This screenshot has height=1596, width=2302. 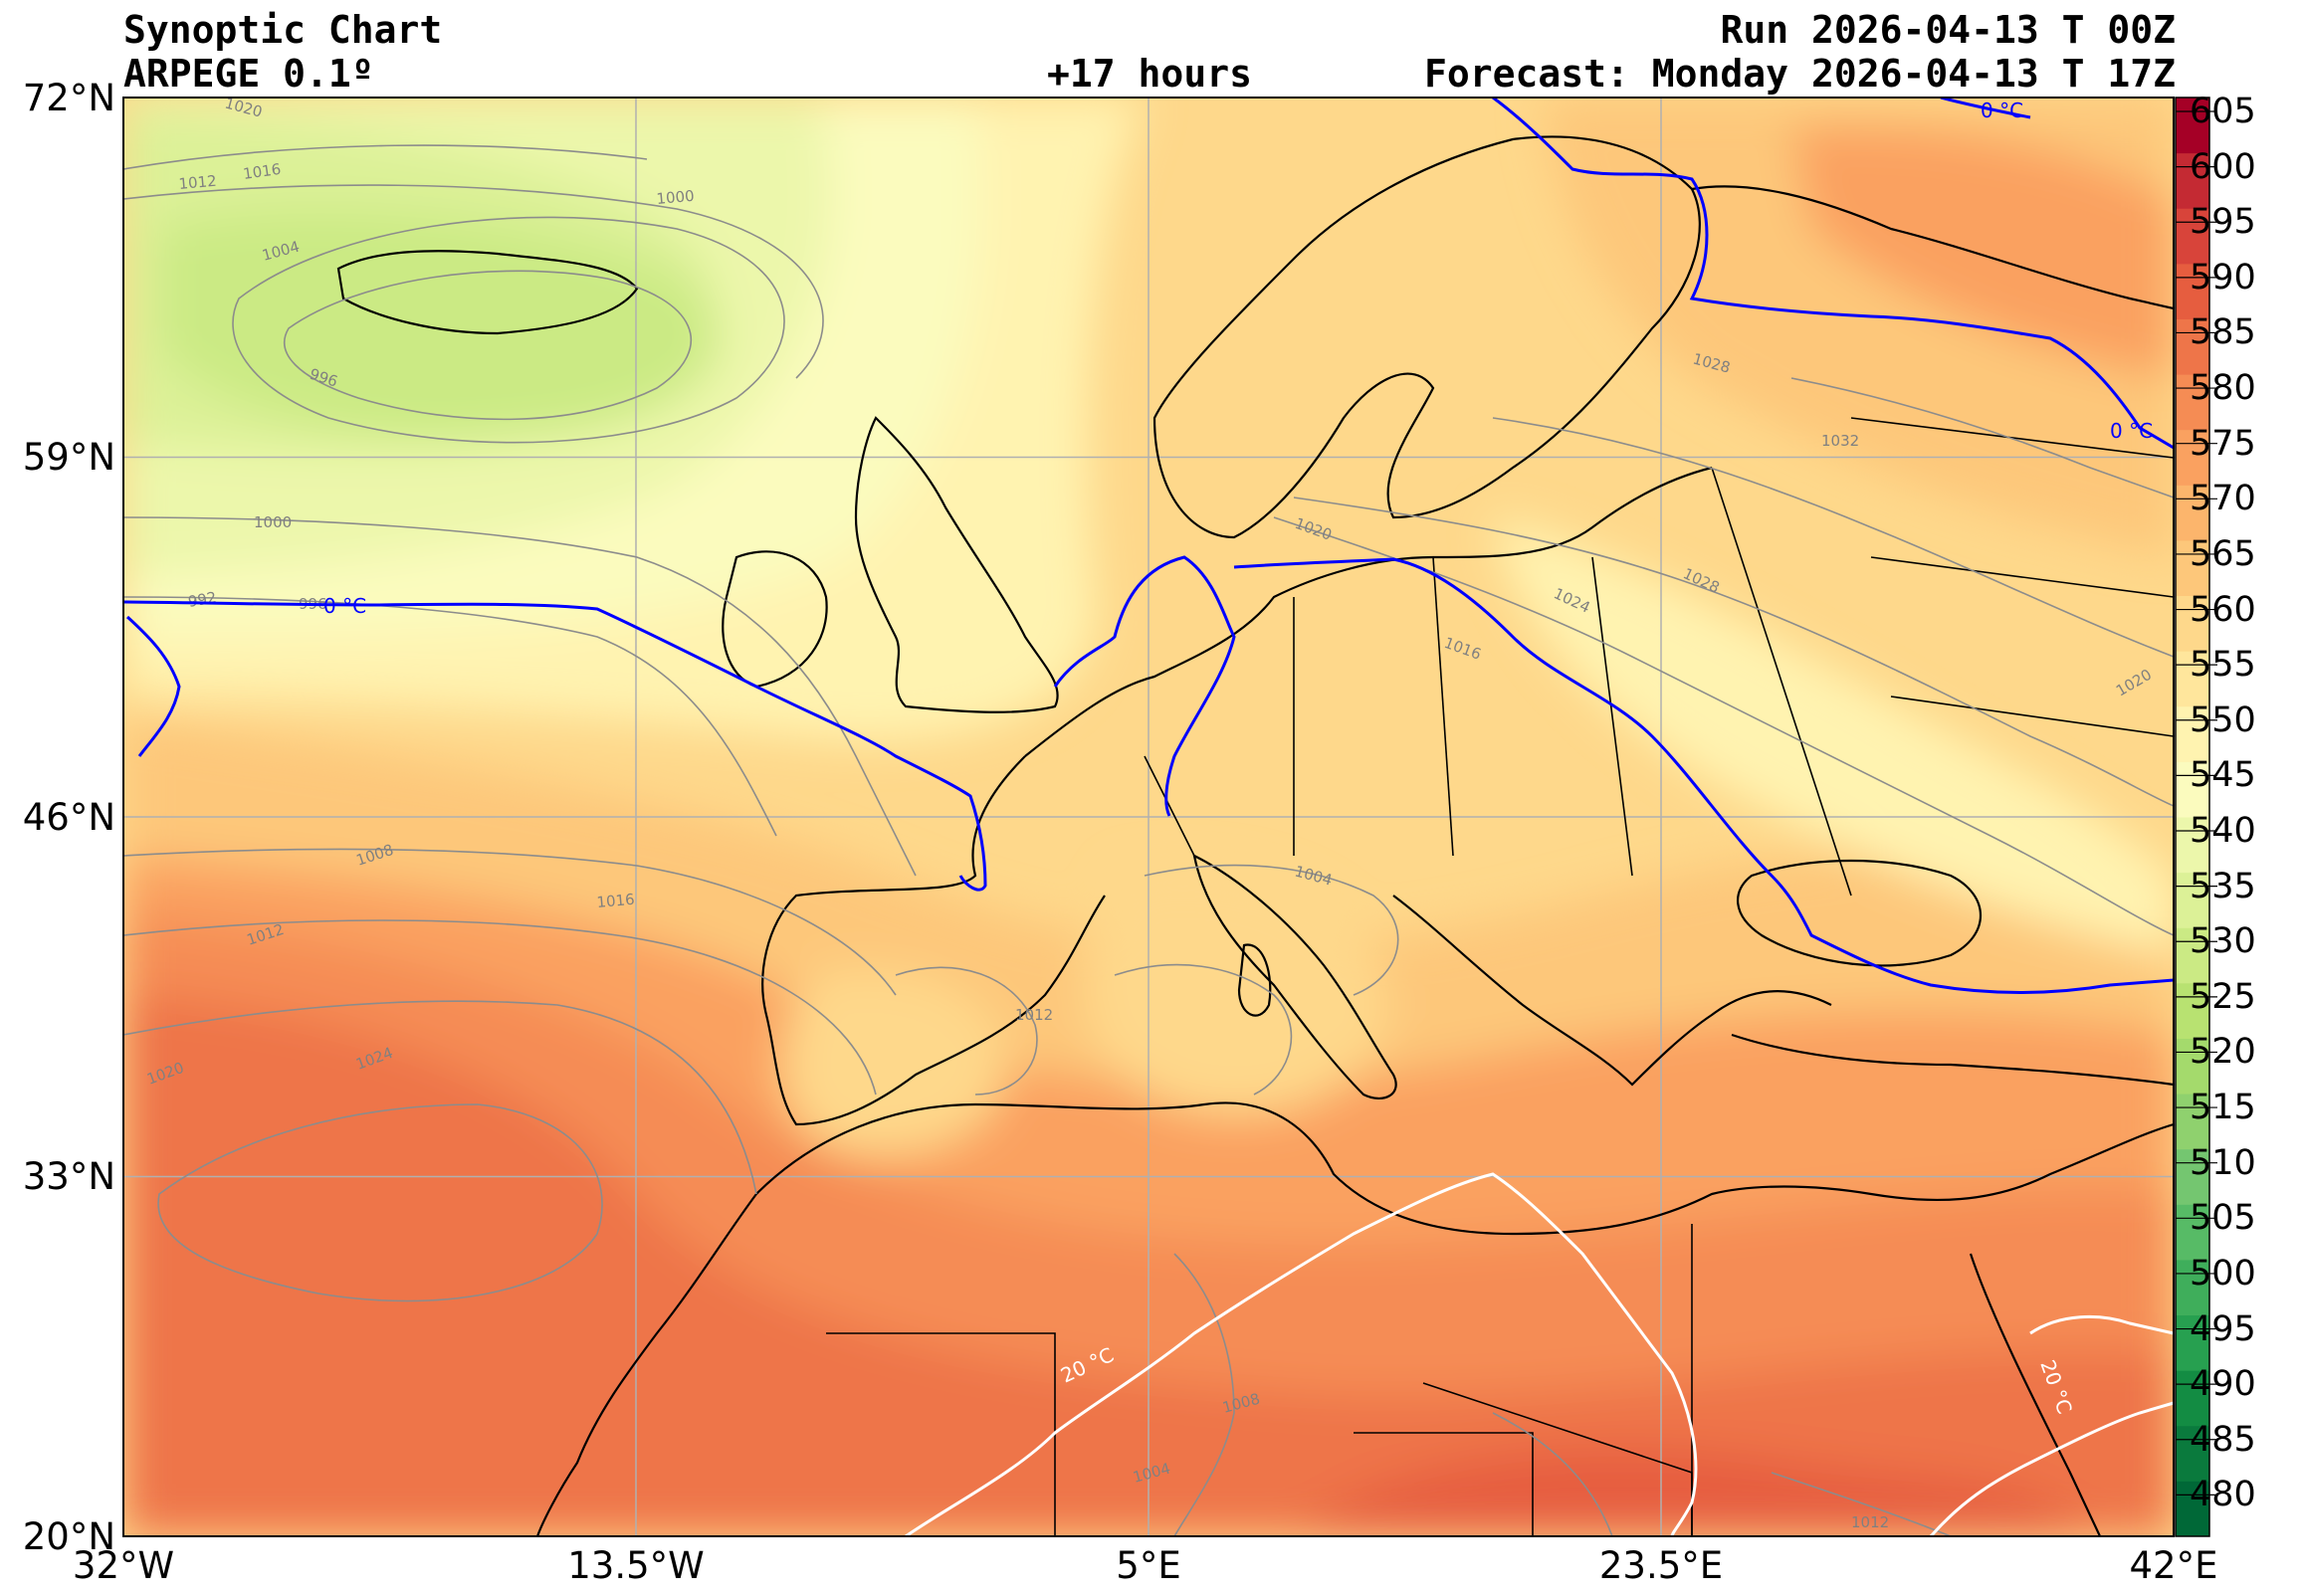 I want to click on longitude-tick-label: 23.5°E, so click(x=1661, y=1566).